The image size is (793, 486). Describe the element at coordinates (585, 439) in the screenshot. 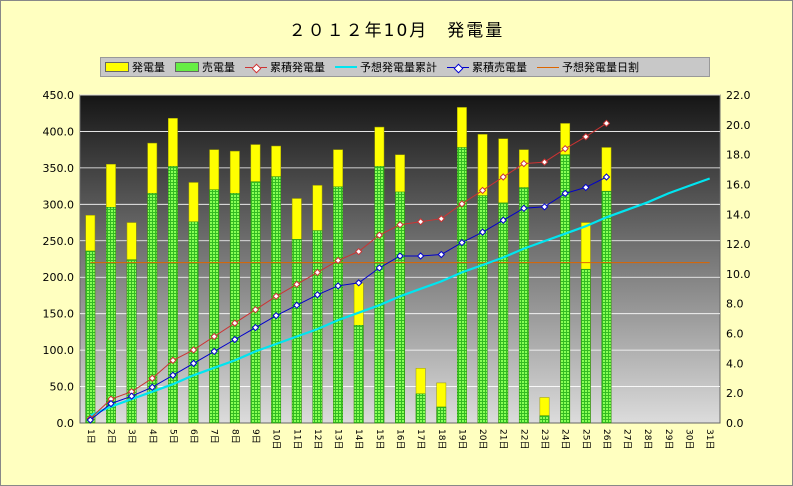

I see `x-tick-label: 25日` at that location.